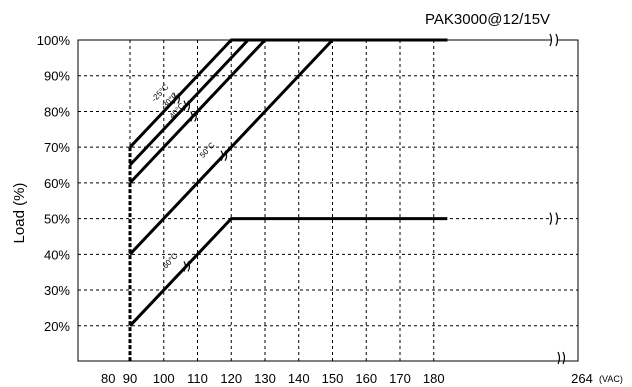 This screenshot has width=632, height=387. I want to click on y-tick-label: 70%, so click(57, 147).